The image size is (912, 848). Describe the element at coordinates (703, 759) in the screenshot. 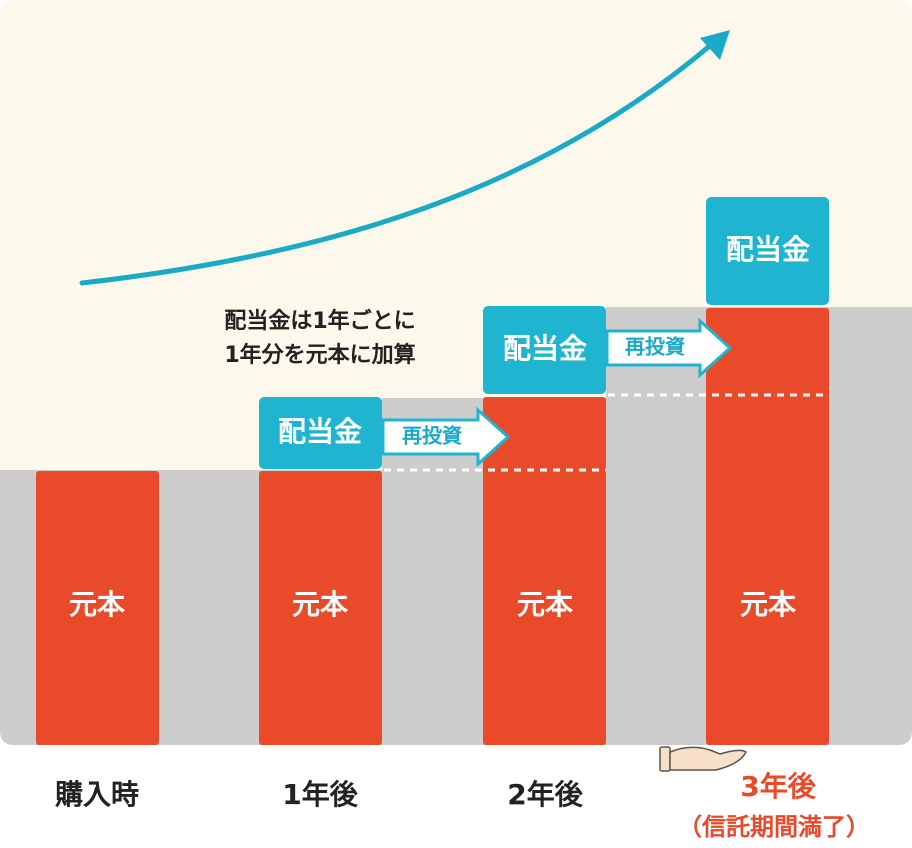

I see `hand-icon` at that location.